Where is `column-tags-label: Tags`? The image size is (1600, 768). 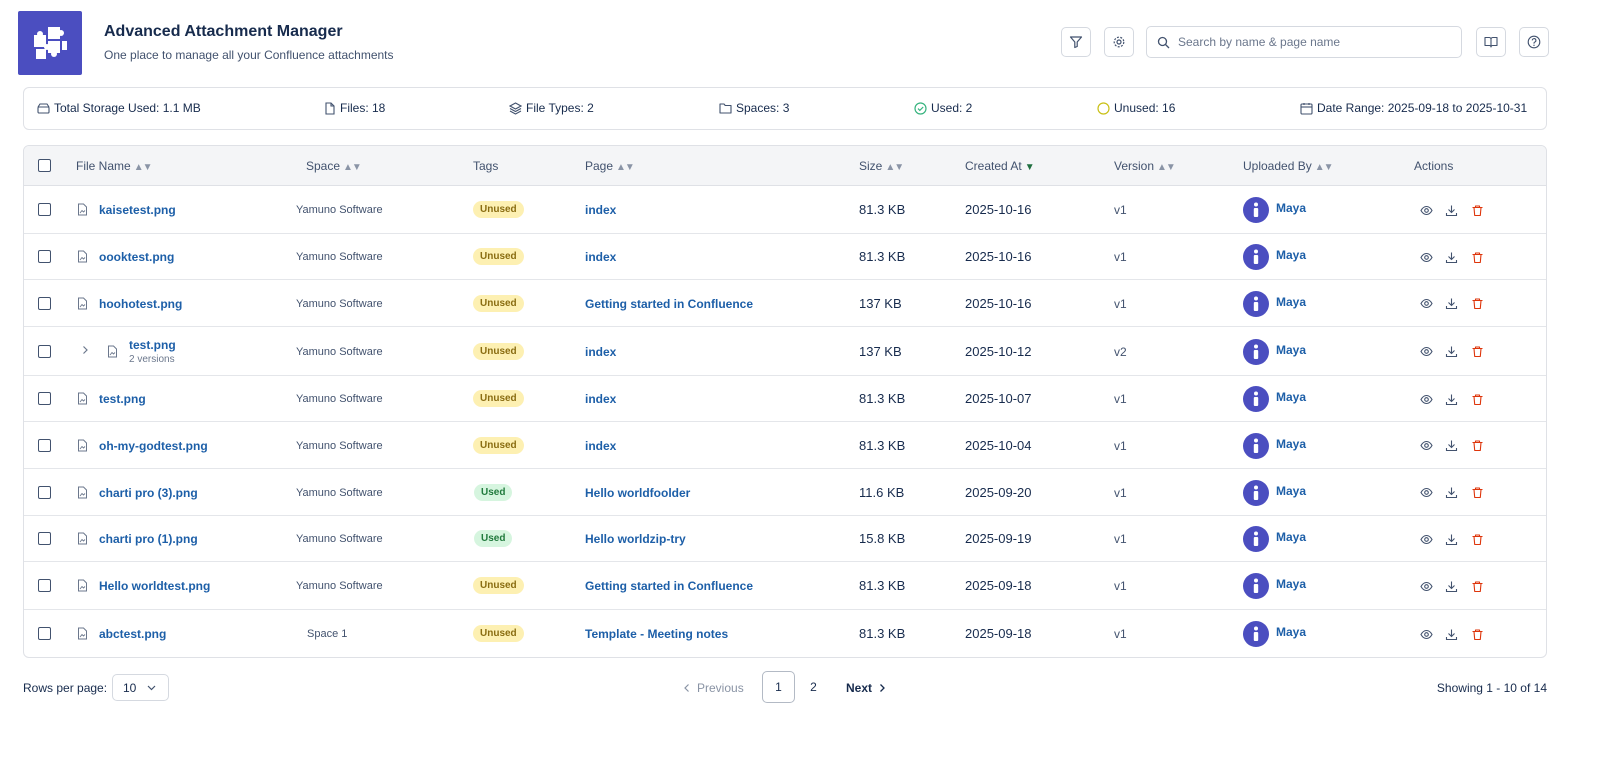 column-tags-label: Tags is located at coordinates (486, 166).